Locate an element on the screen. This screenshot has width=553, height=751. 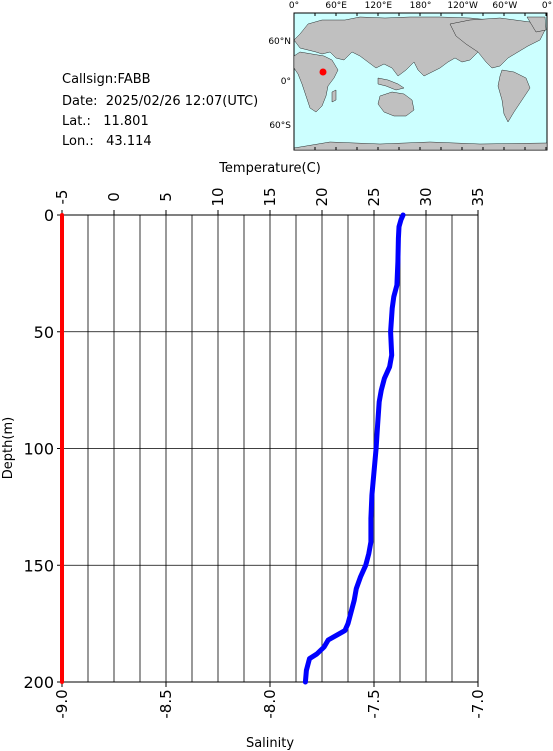
depth-tick-labels: 0 50 100 150 200 is located at coordinates (42, 449).